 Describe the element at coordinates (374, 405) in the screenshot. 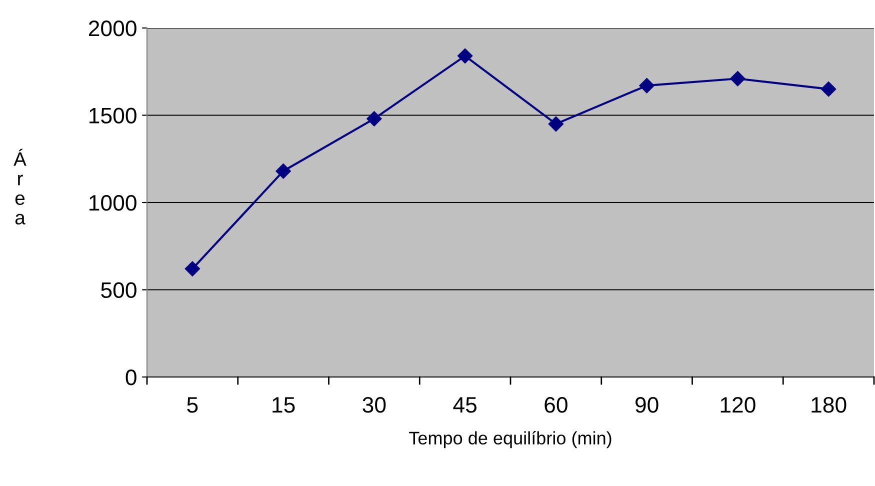

I see `x-tick-label: 30` at that location.